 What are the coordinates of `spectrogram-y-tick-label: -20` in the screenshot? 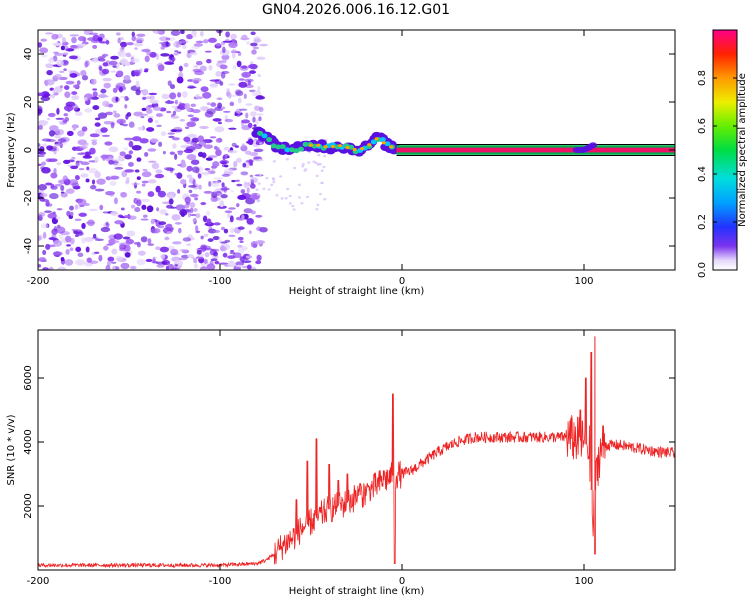 It's located at (28, 198).